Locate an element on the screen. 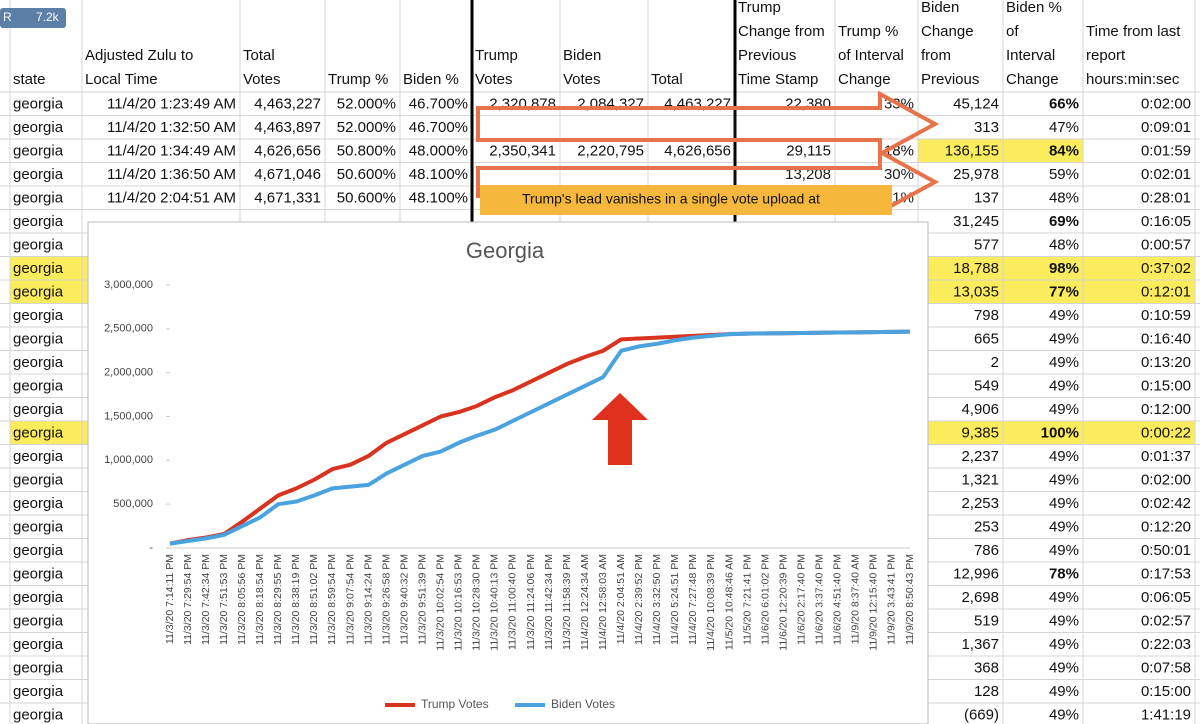 The height and width of the screenshot is (724, 1200). x-tick-label: 11/3/20 8:51:02 PM is located at coordinates (314, 599).